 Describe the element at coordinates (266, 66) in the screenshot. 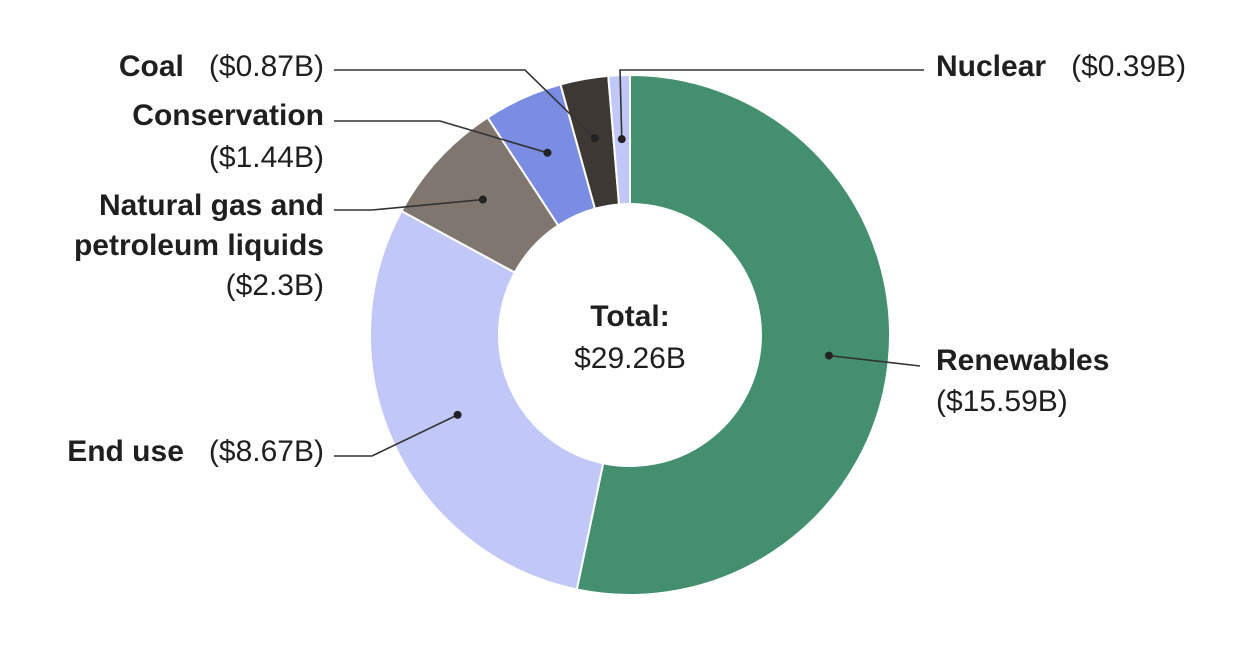

I see `label-coal-value: ($0.87B)` at that location.